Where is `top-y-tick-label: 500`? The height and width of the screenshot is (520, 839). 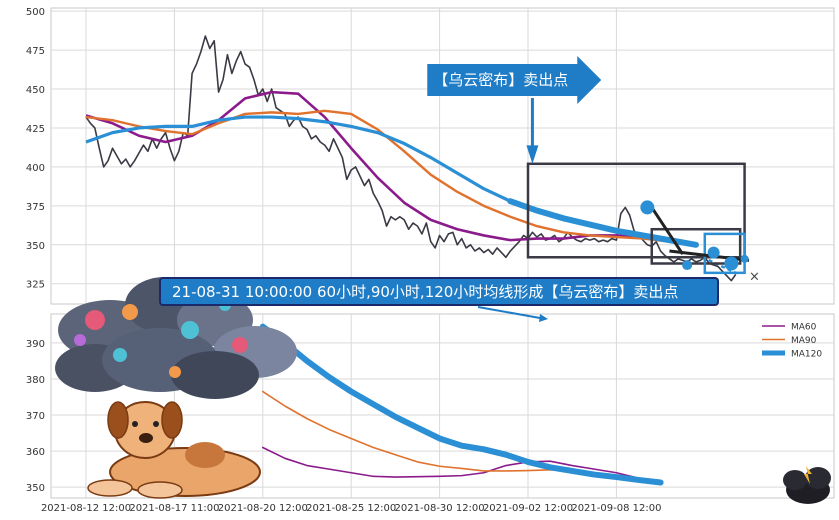
top-y-tick-label: 500 is located at coordinates (35, 12).